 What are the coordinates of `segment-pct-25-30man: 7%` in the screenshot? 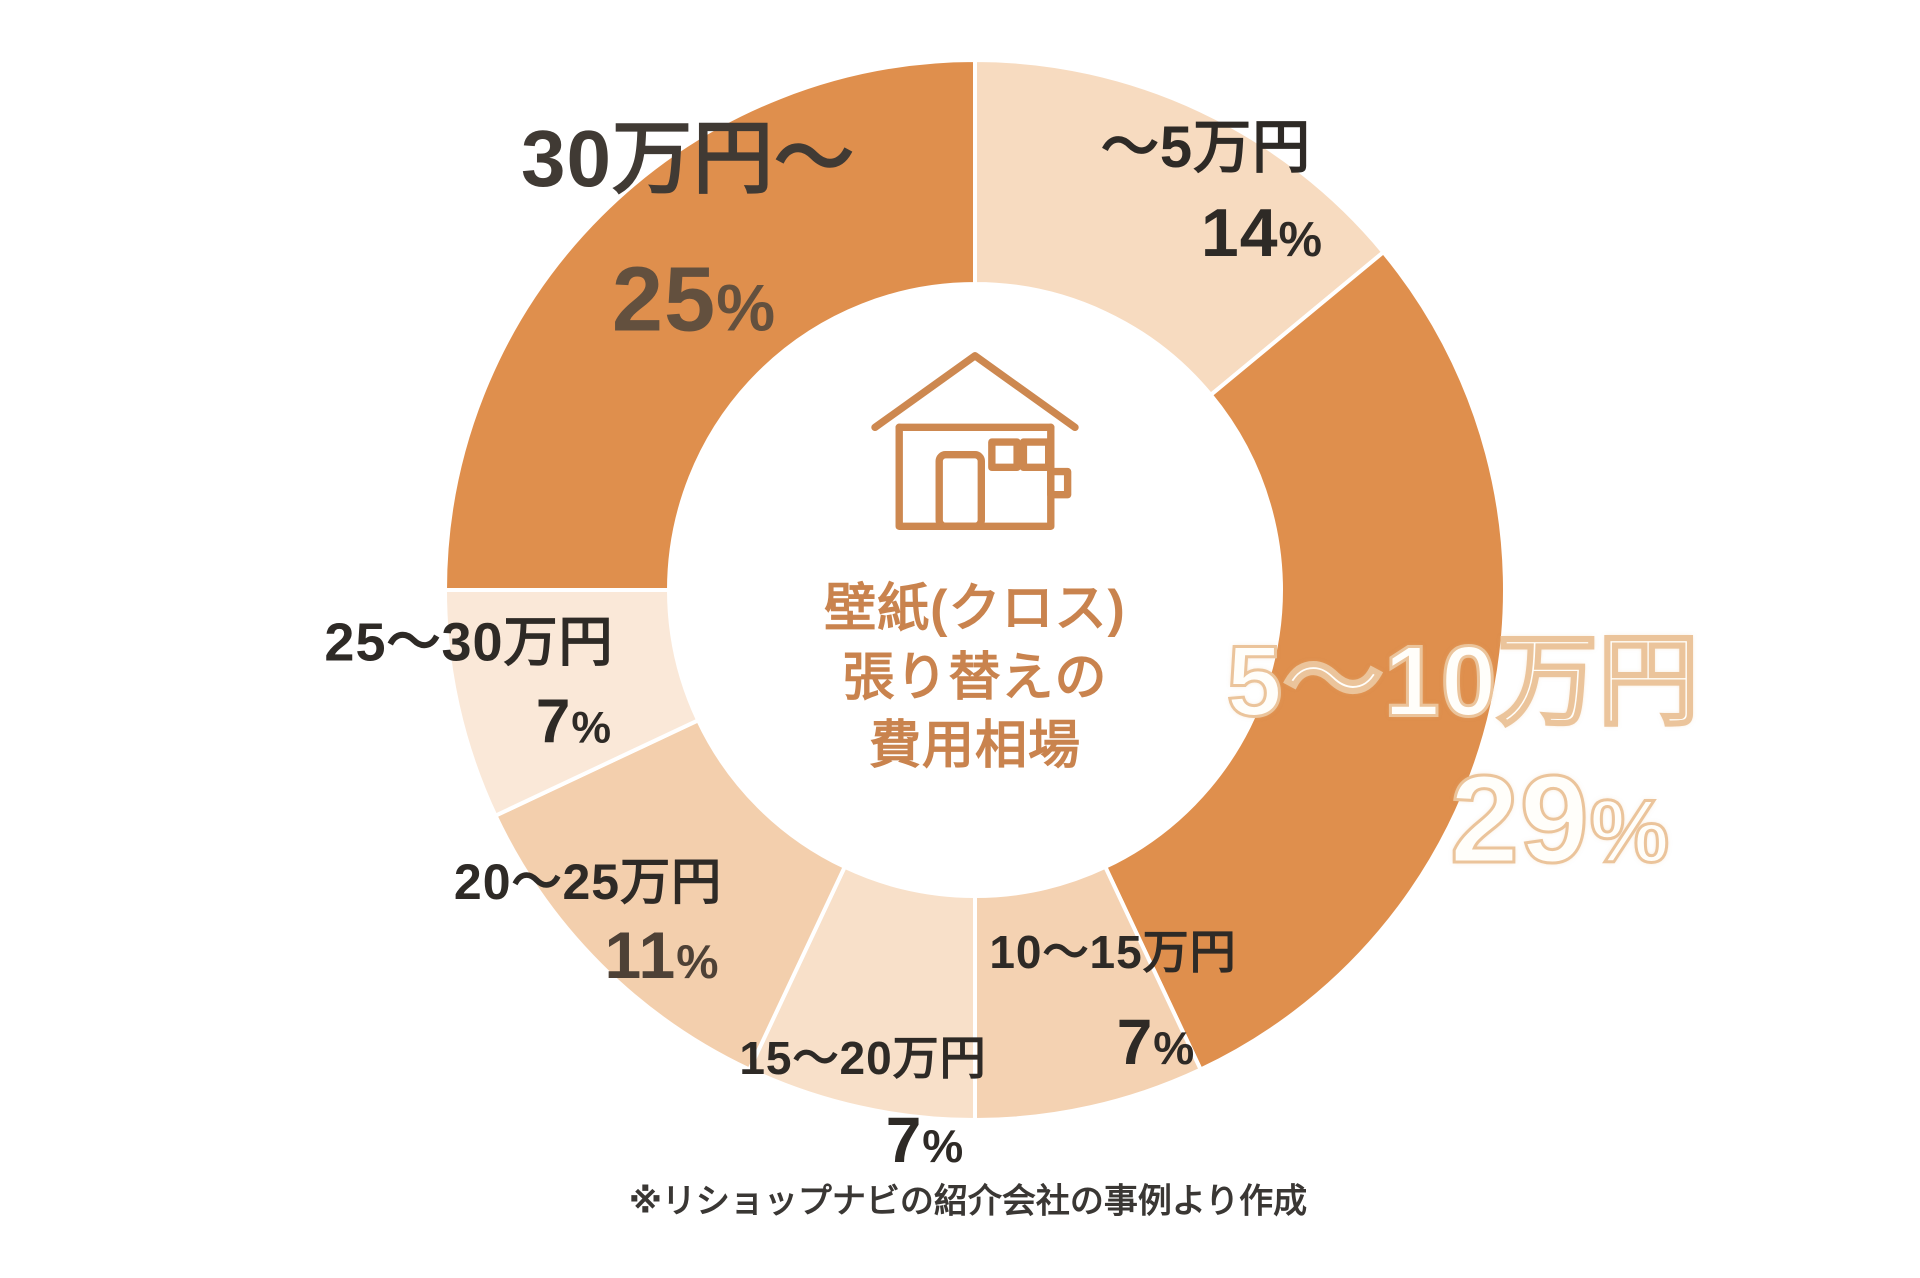 It's located at (574, 722).